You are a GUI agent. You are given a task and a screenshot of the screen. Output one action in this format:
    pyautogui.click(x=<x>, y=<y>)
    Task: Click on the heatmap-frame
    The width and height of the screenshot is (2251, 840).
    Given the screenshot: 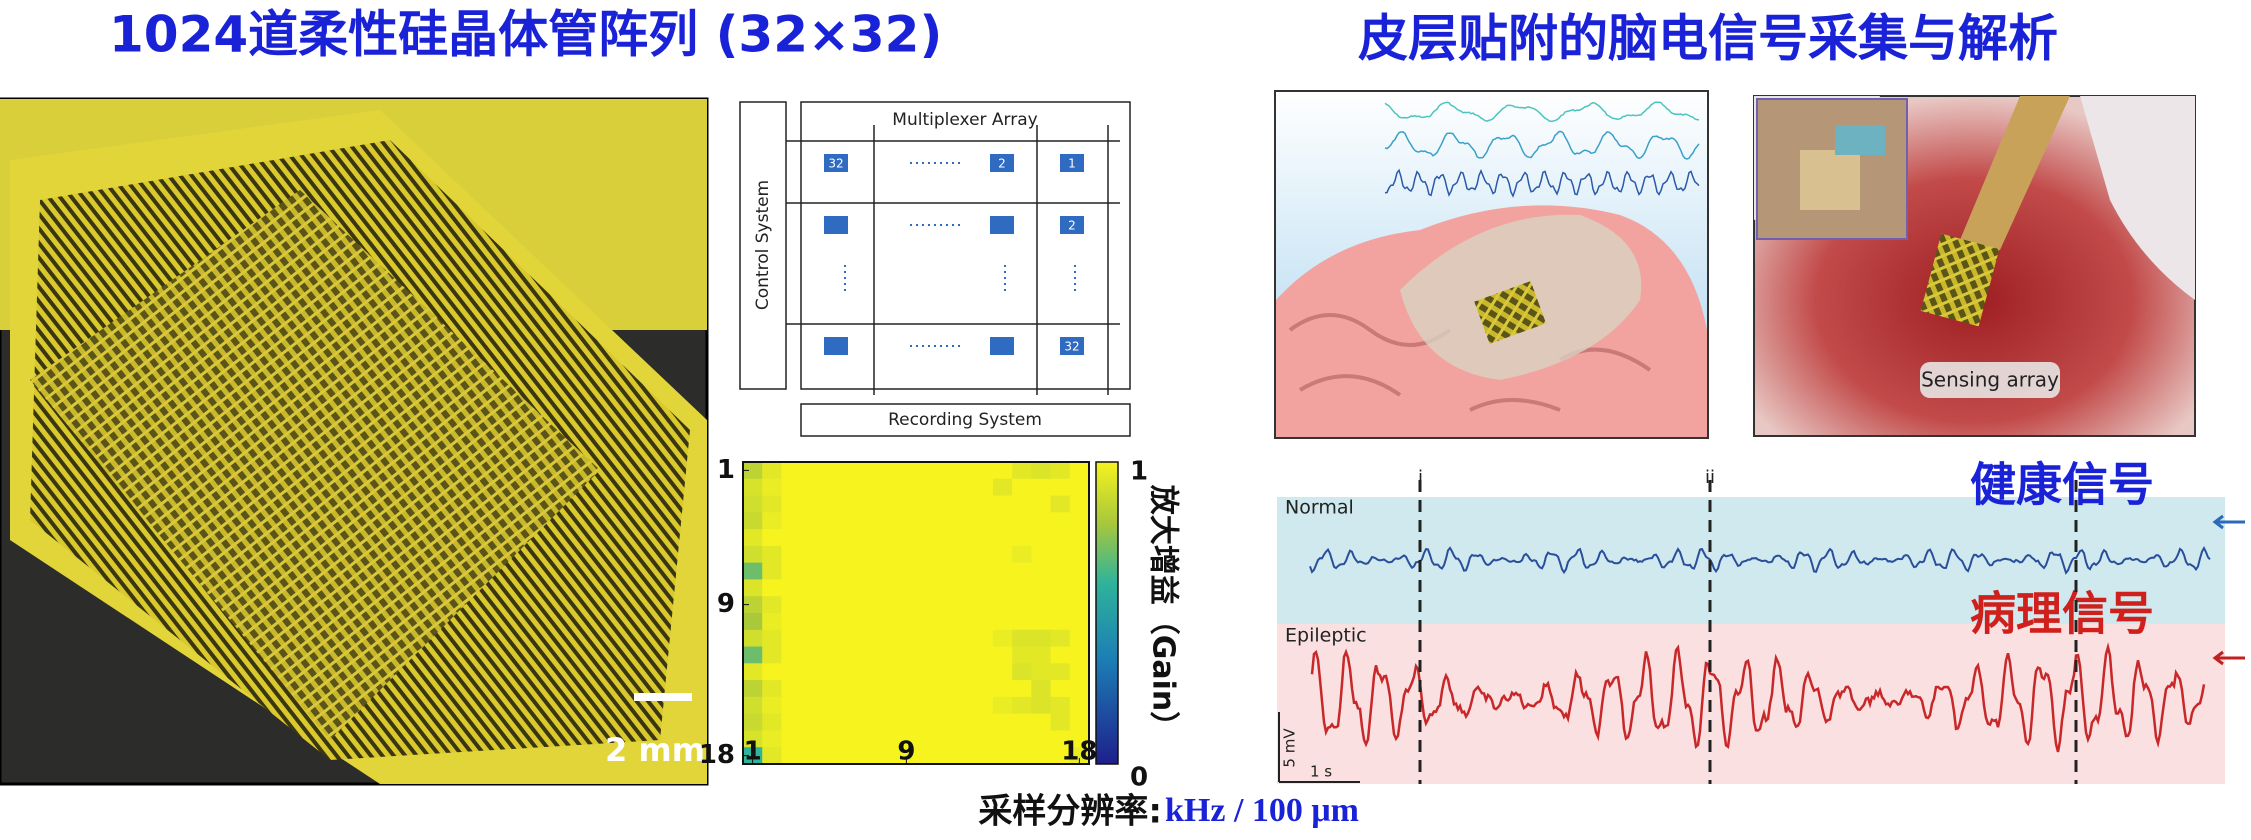 What is the action you would take?
    pyautogui.click(x=916, y=613)
    